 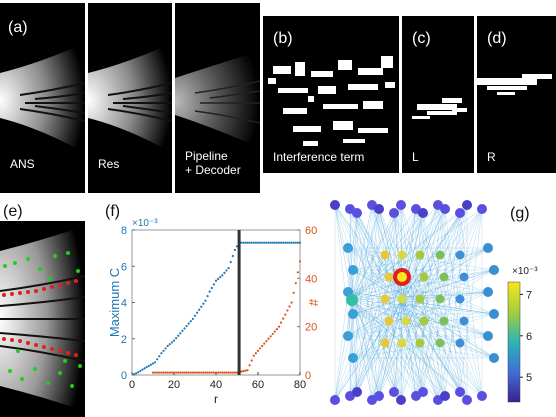 I want to click on interference-speckle-graphic, so click(x=331, y=101).